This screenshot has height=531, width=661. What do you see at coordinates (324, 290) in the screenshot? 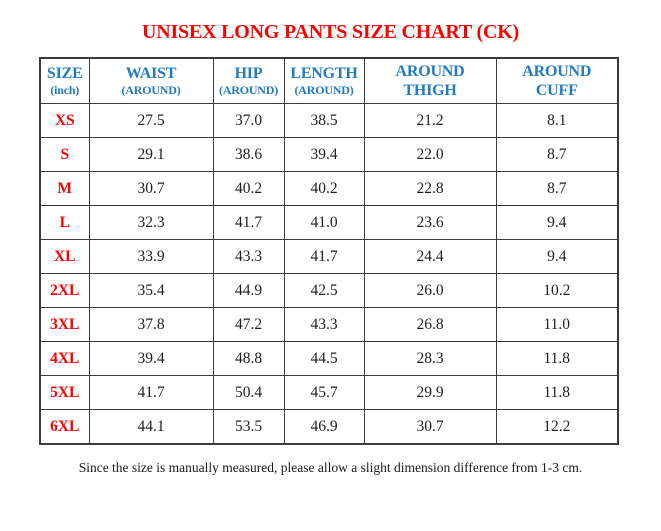
I see `measurement-cell-length: 42.5` at bounding box center [324, 290].